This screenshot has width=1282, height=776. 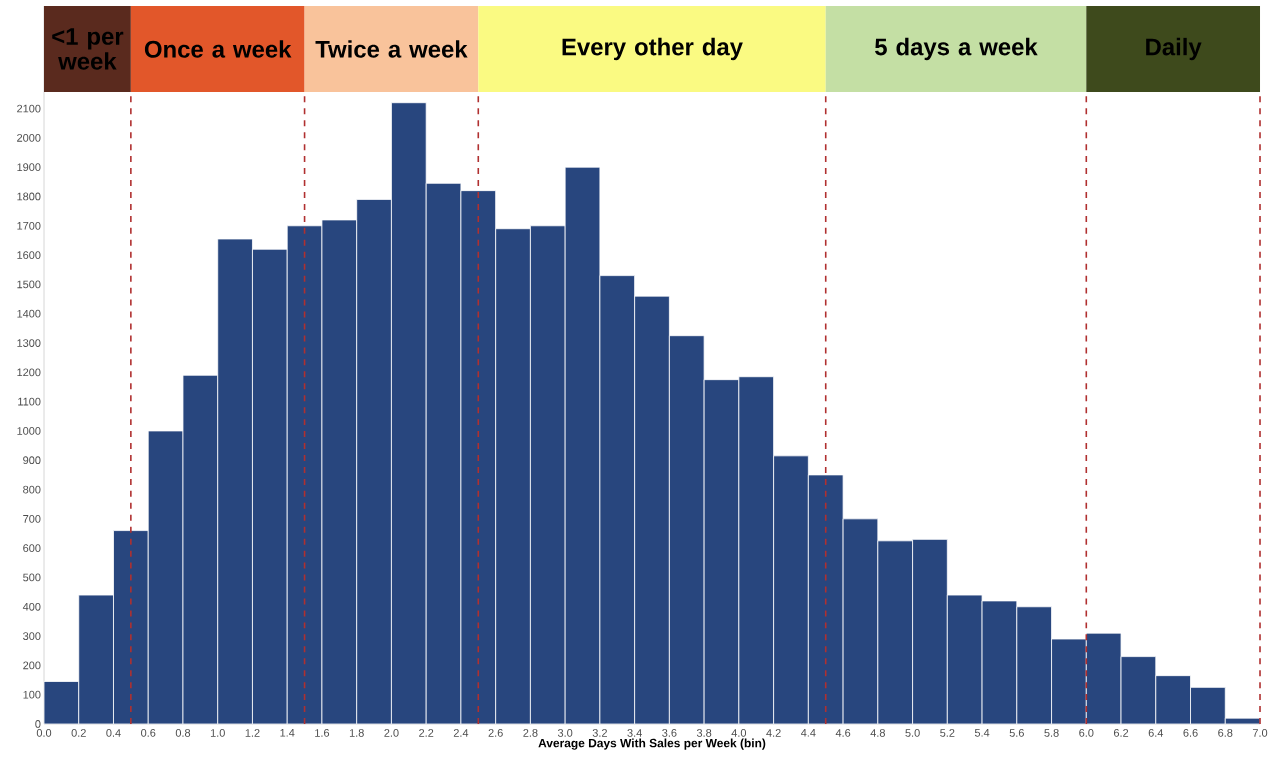 I want to click on band-label: Once a week, so click(x=218, y=49).